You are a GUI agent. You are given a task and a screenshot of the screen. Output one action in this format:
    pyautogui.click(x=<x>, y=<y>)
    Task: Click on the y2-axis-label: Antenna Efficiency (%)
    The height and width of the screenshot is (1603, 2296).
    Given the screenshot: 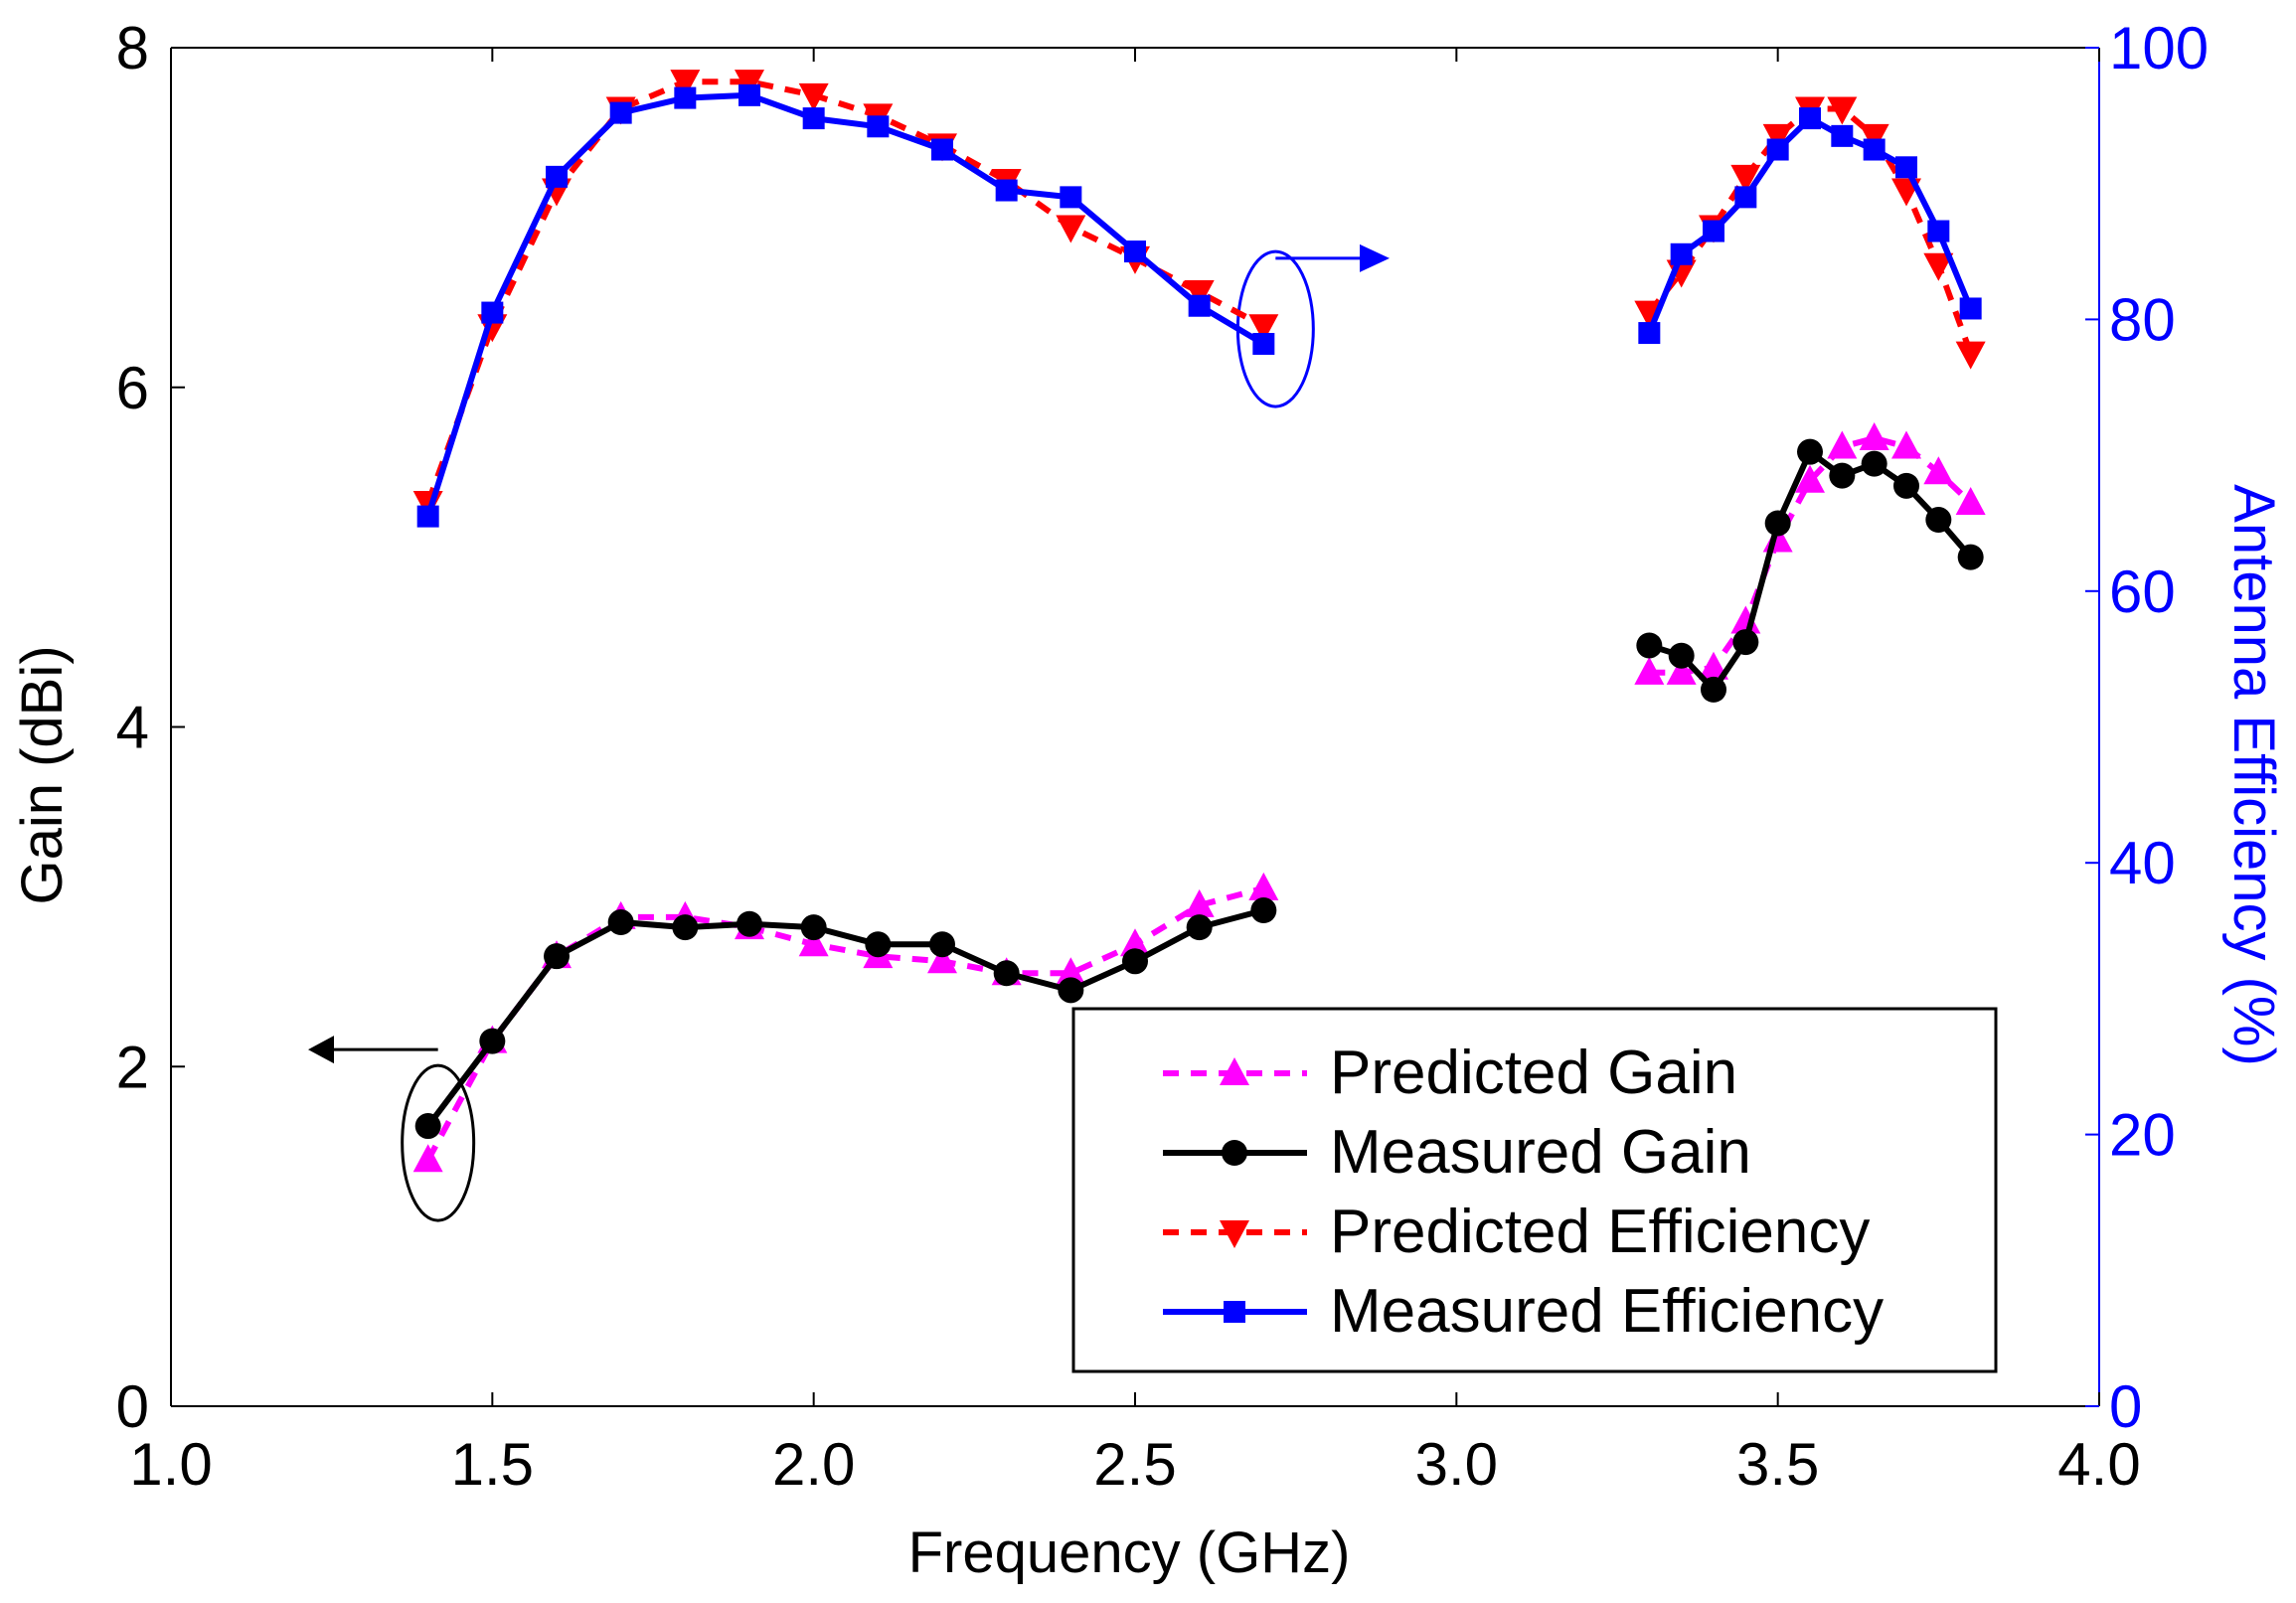 What is the action you would take?
    pyautogui.click(x=2253, y=775)
    